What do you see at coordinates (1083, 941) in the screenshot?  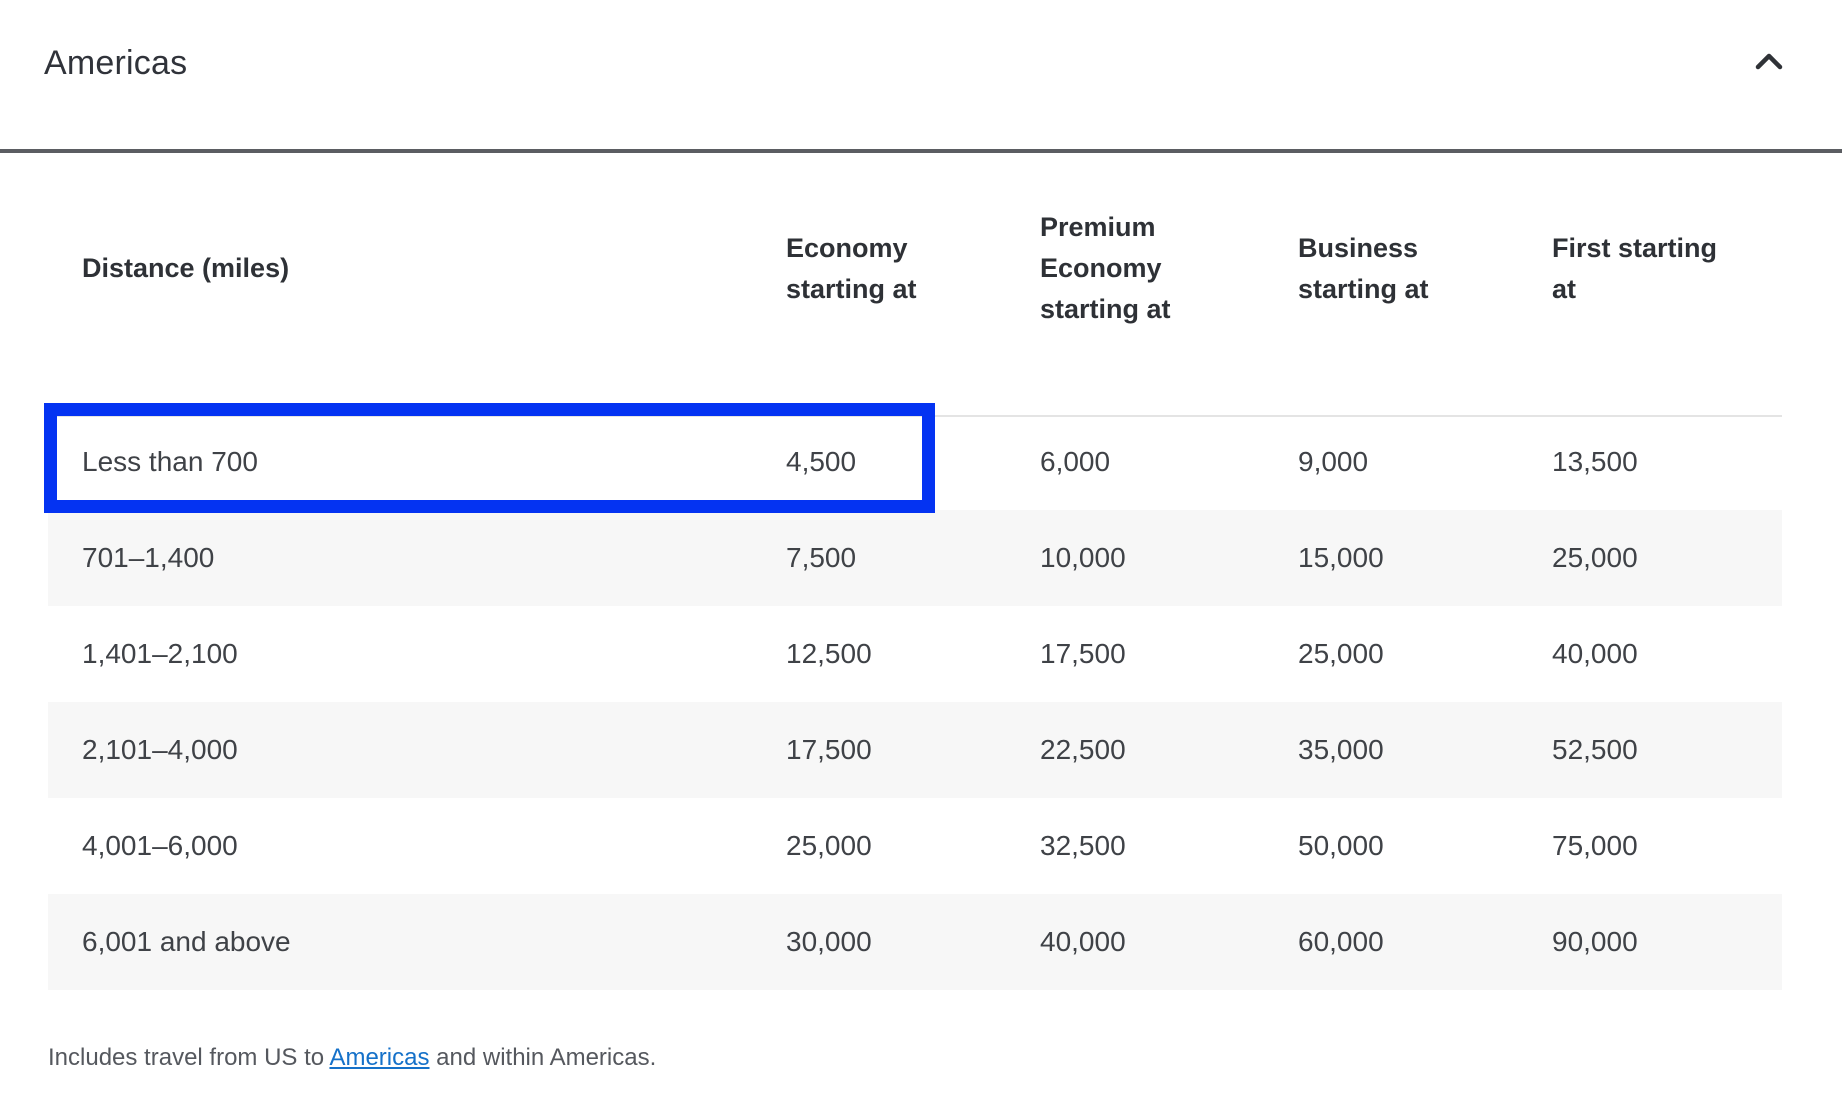 I see `cell-premium-economy: 40,000` at bounding box center [1083, 941].